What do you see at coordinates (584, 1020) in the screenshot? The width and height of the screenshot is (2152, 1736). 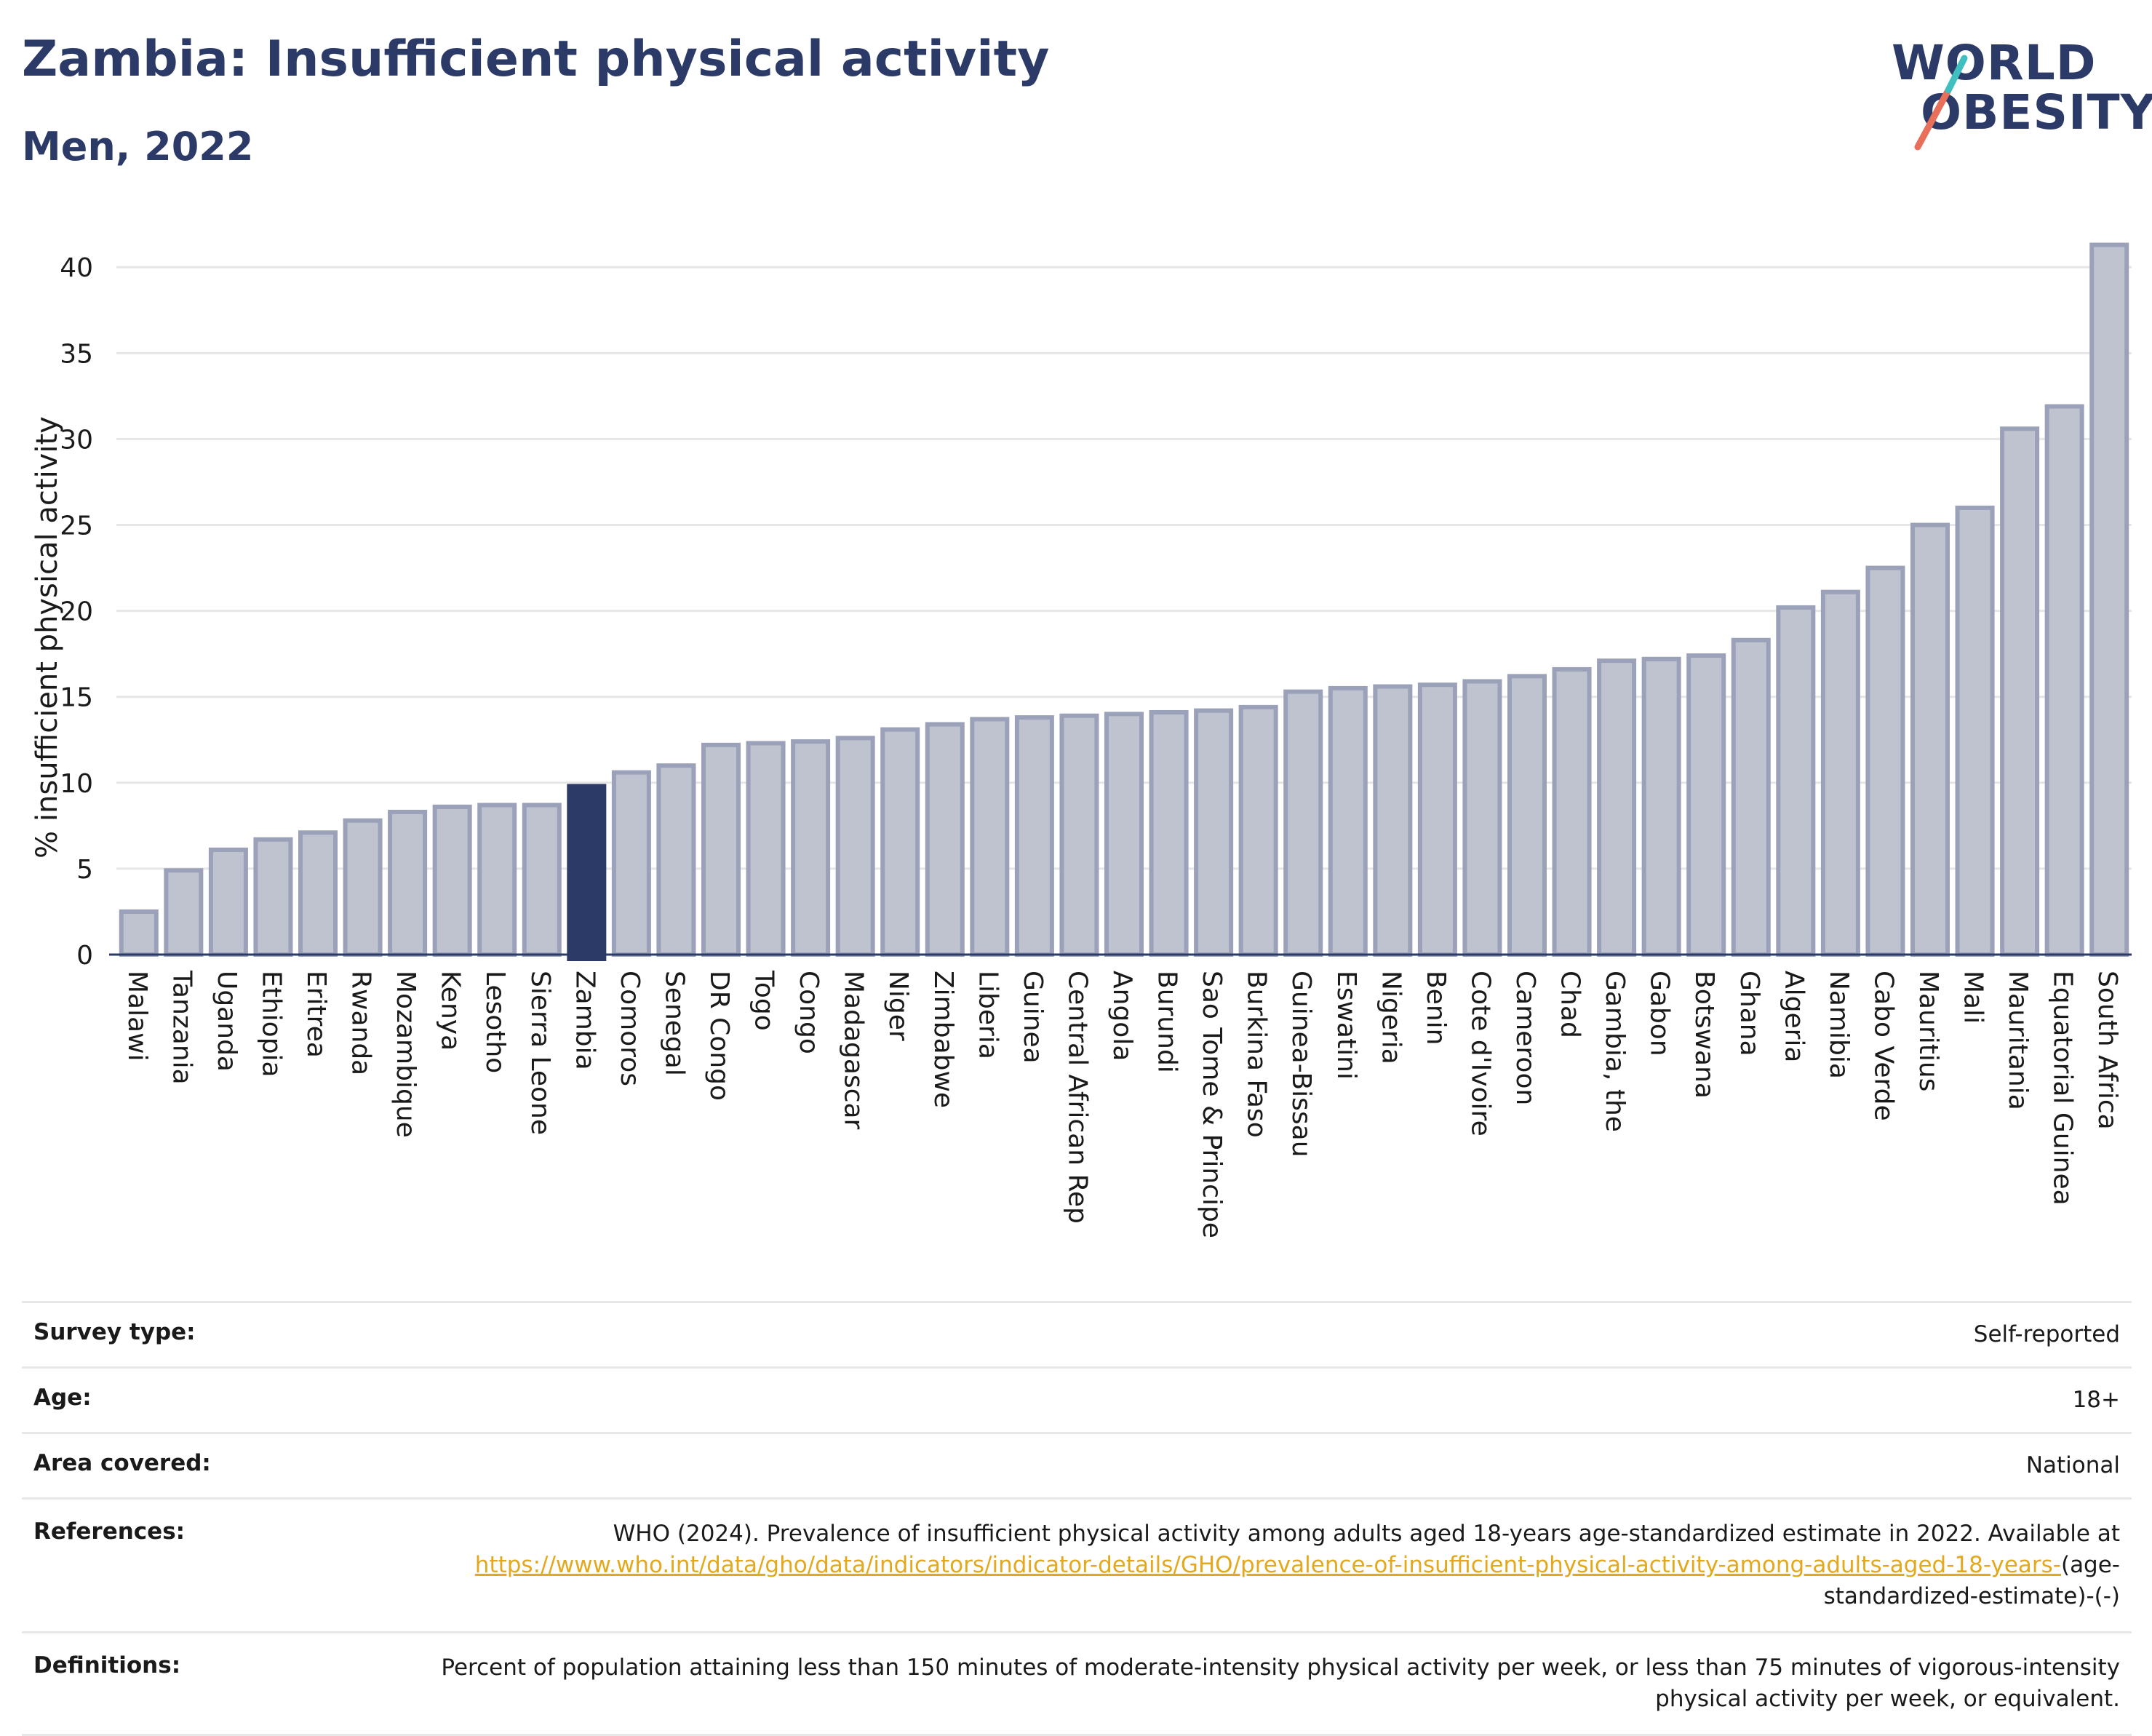 I see `x-tick-label: Zambia` at bounding box center [584, 1020].